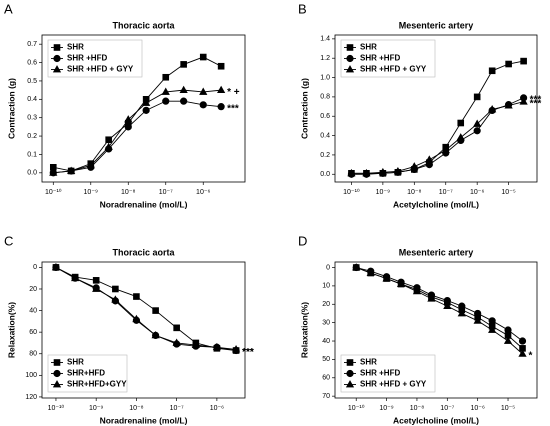 This screenshot has width=550, height=426. What do you see at coordinates (325, 174) in the screenshot?
I see `y-tick-label: 0.0` at bounding box center [325, 174].